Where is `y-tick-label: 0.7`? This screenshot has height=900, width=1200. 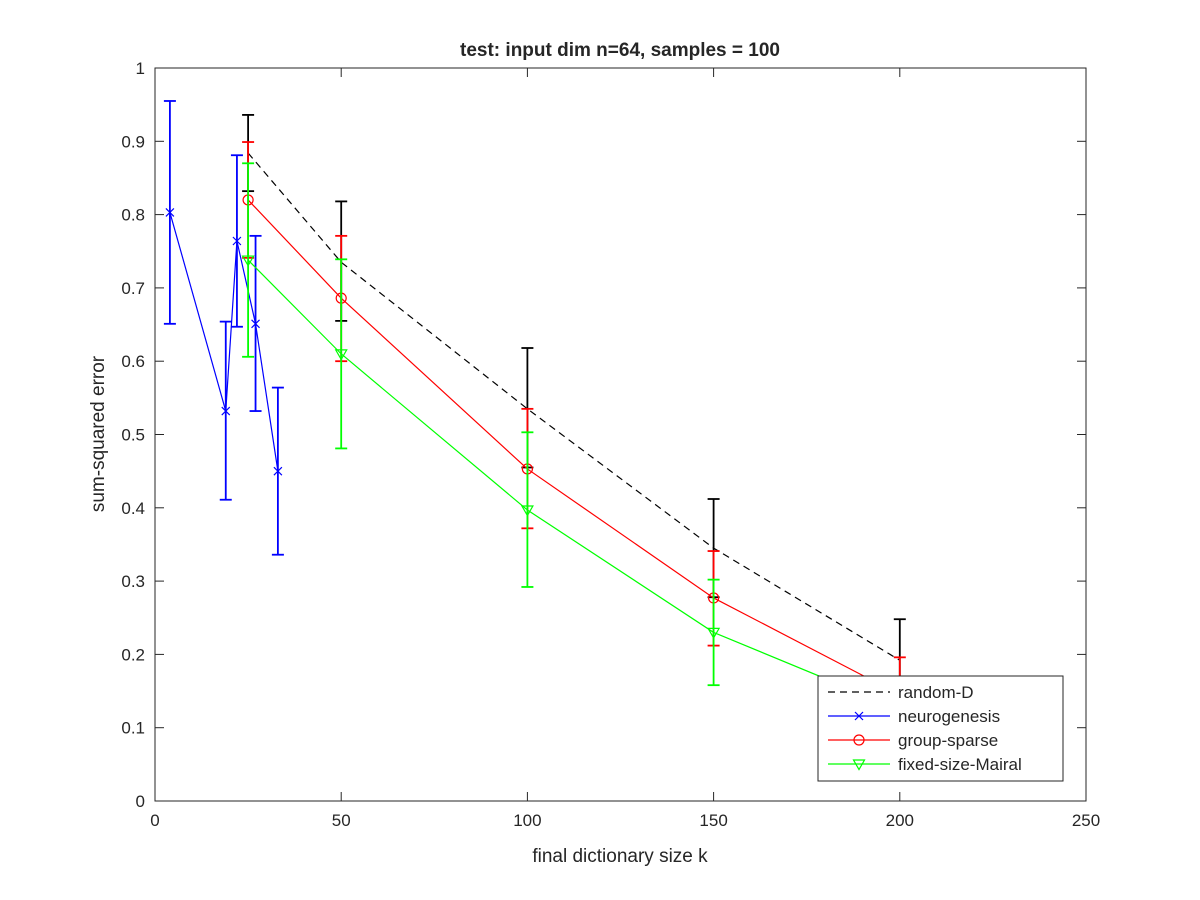 y-tick-label: 0.7 is located at coordinates (133, 288).